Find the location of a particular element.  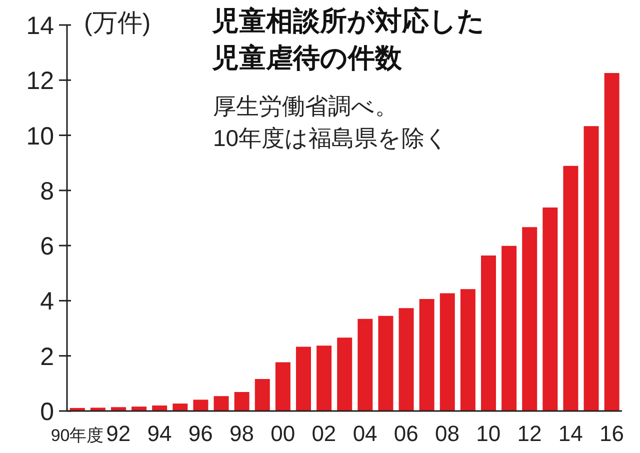

x-tick-label: 04 is located at coordinates (365, 433).